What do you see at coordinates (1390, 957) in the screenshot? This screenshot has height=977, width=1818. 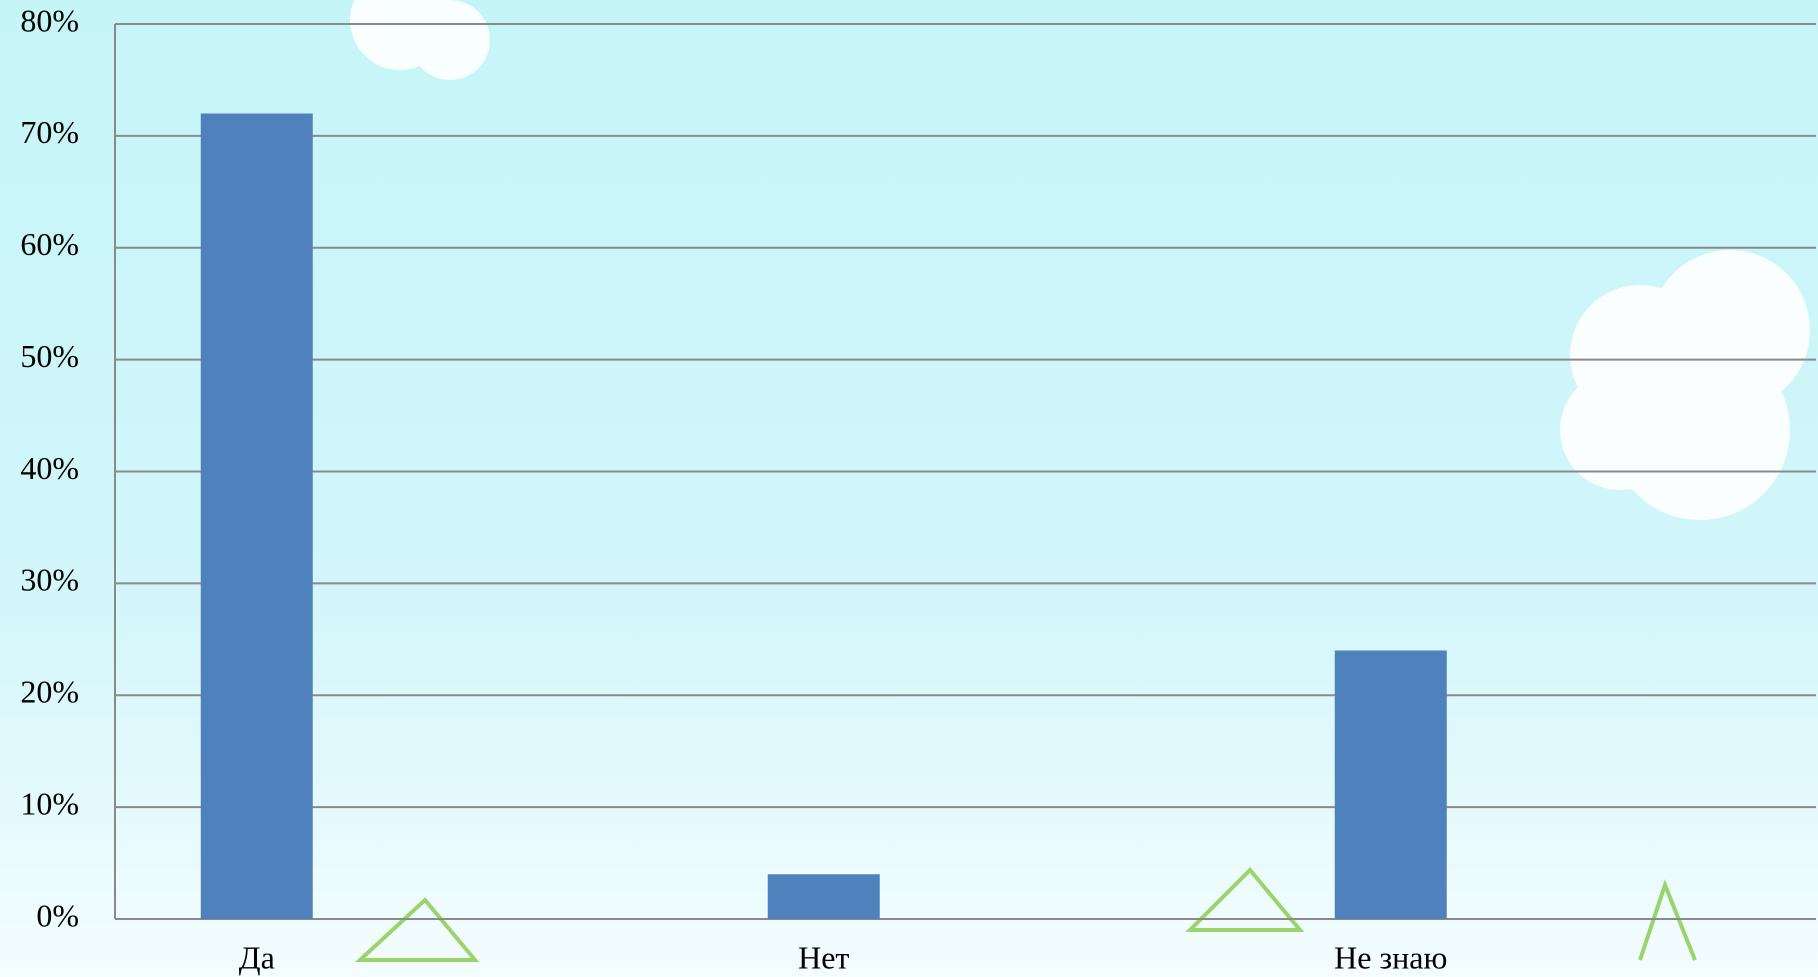 I see `x-tick-label: Не знаю` at bounding box center [1390, 957].